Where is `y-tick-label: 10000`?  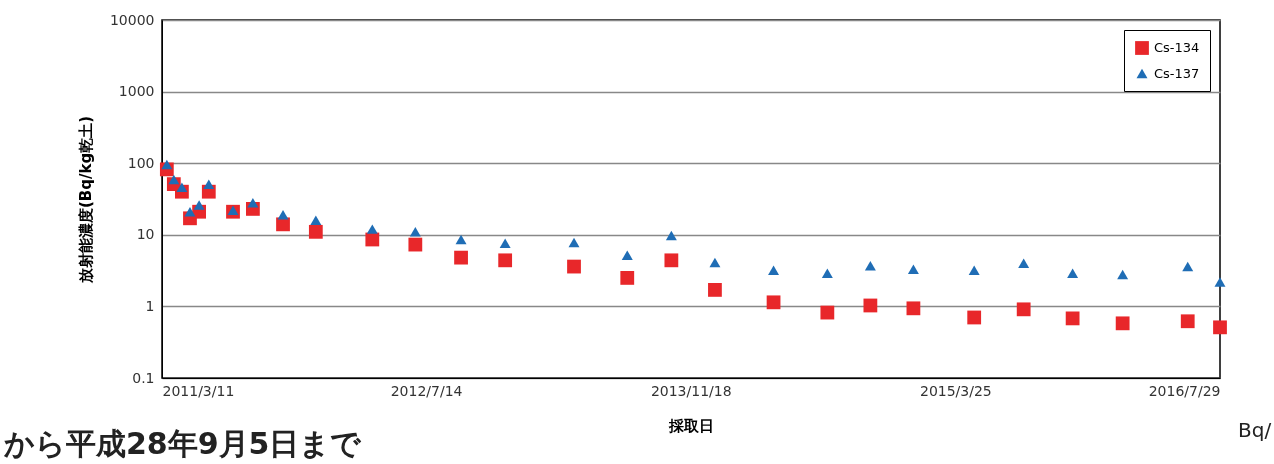
y-tick-label: 10000 is located at coordinates (132, 19).